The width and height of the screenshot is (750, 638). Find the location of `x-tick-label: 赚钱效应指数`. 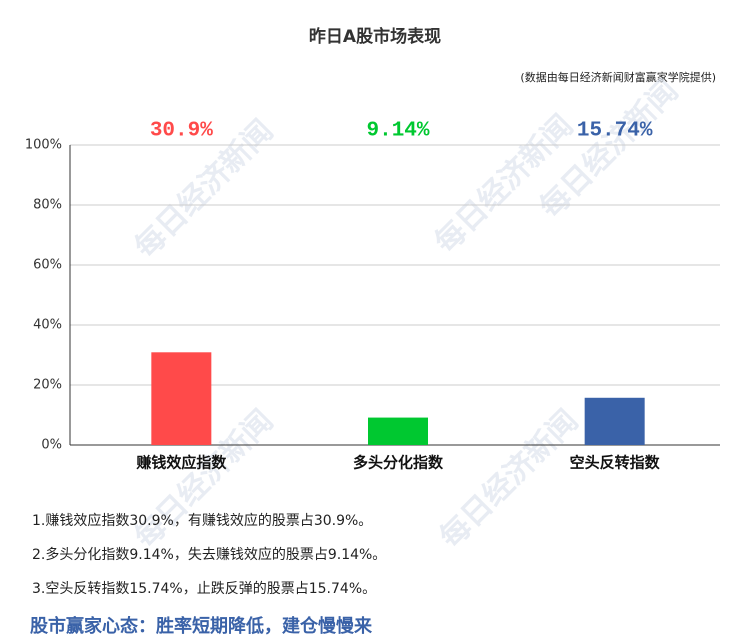

x-tick-label: 赚钱效应指数 is located at coordinates (181, 463).